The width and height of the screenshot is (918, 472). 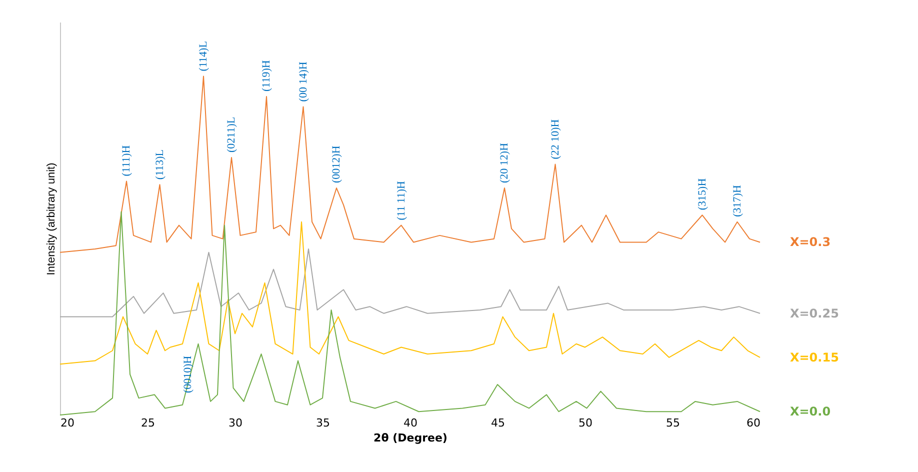 I want to click on annotation: (11 11)H, so click(x=401, y=200).